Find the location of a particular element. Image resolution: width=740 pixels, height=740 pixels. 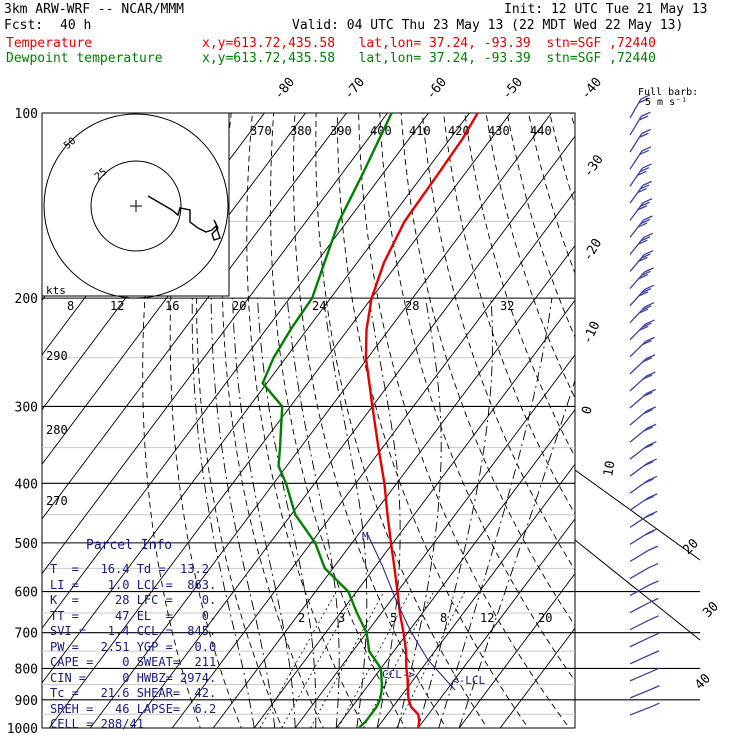

wind-barbs is located at coordinates (645, 405).